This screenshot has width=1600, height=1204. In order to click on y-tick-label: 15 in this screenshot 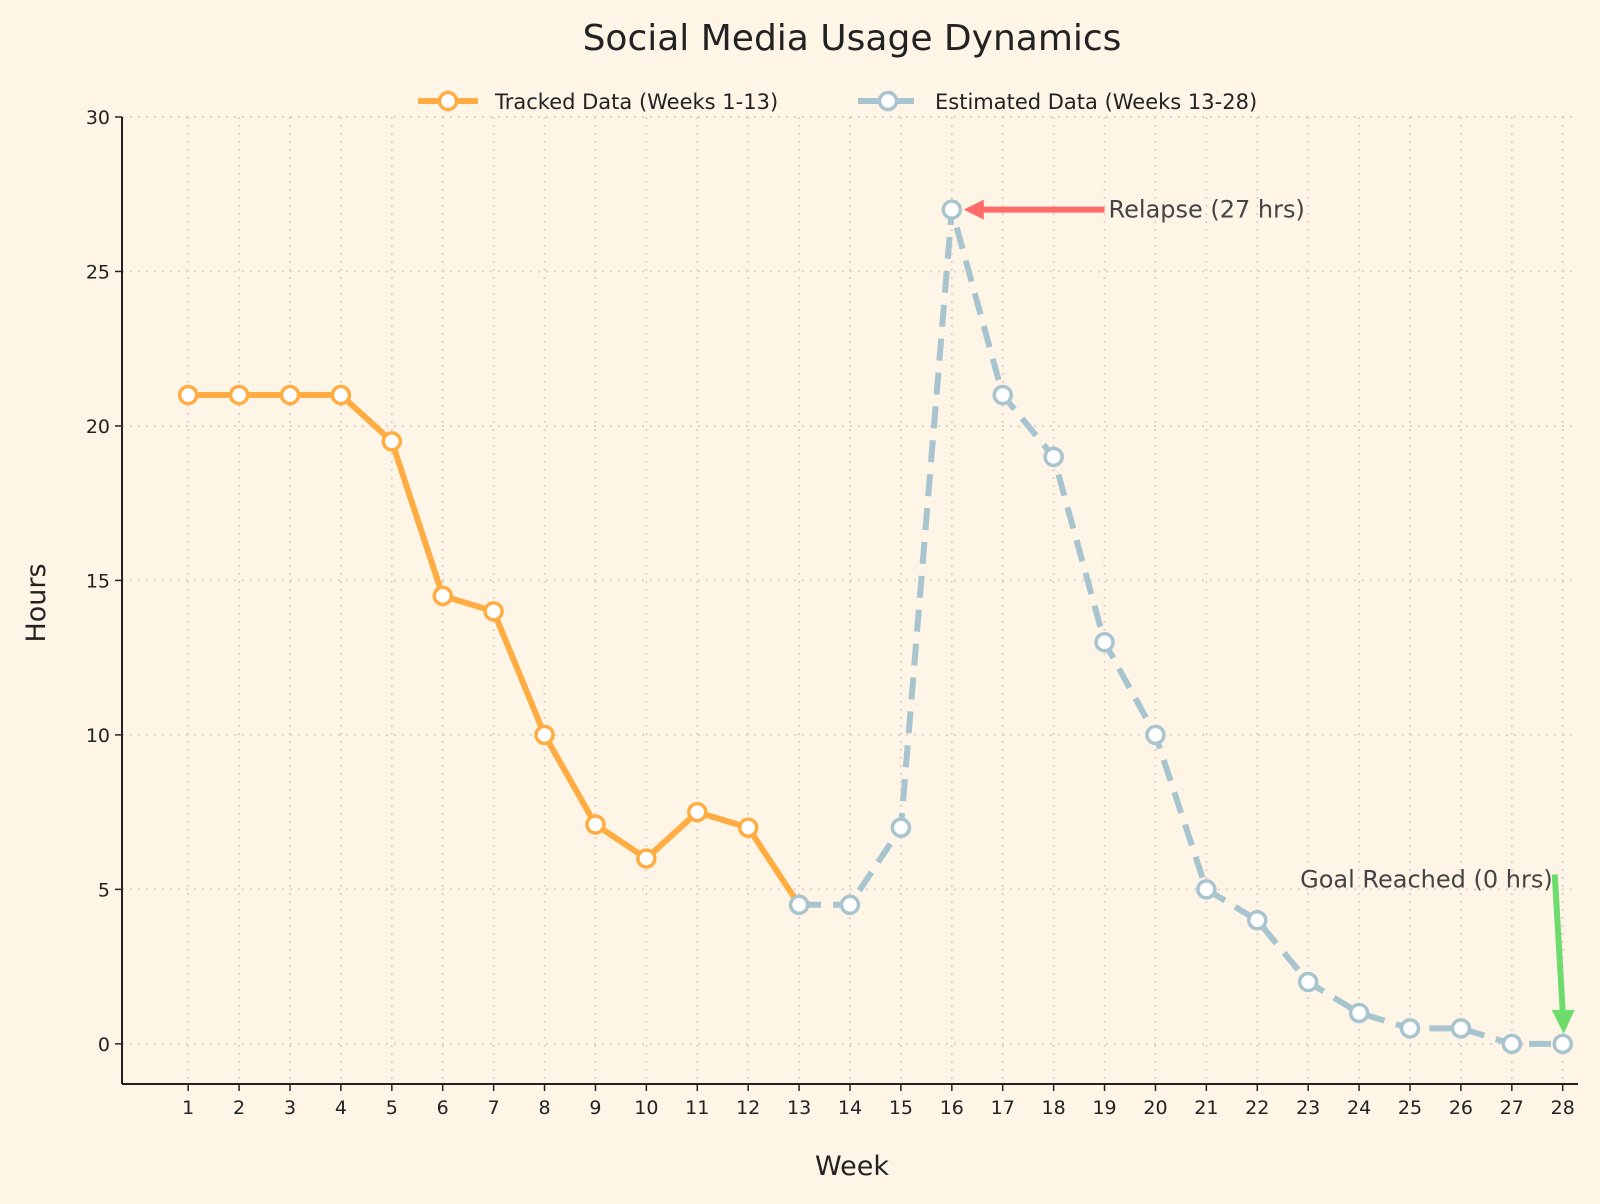, I will do `click(98, 581)`.